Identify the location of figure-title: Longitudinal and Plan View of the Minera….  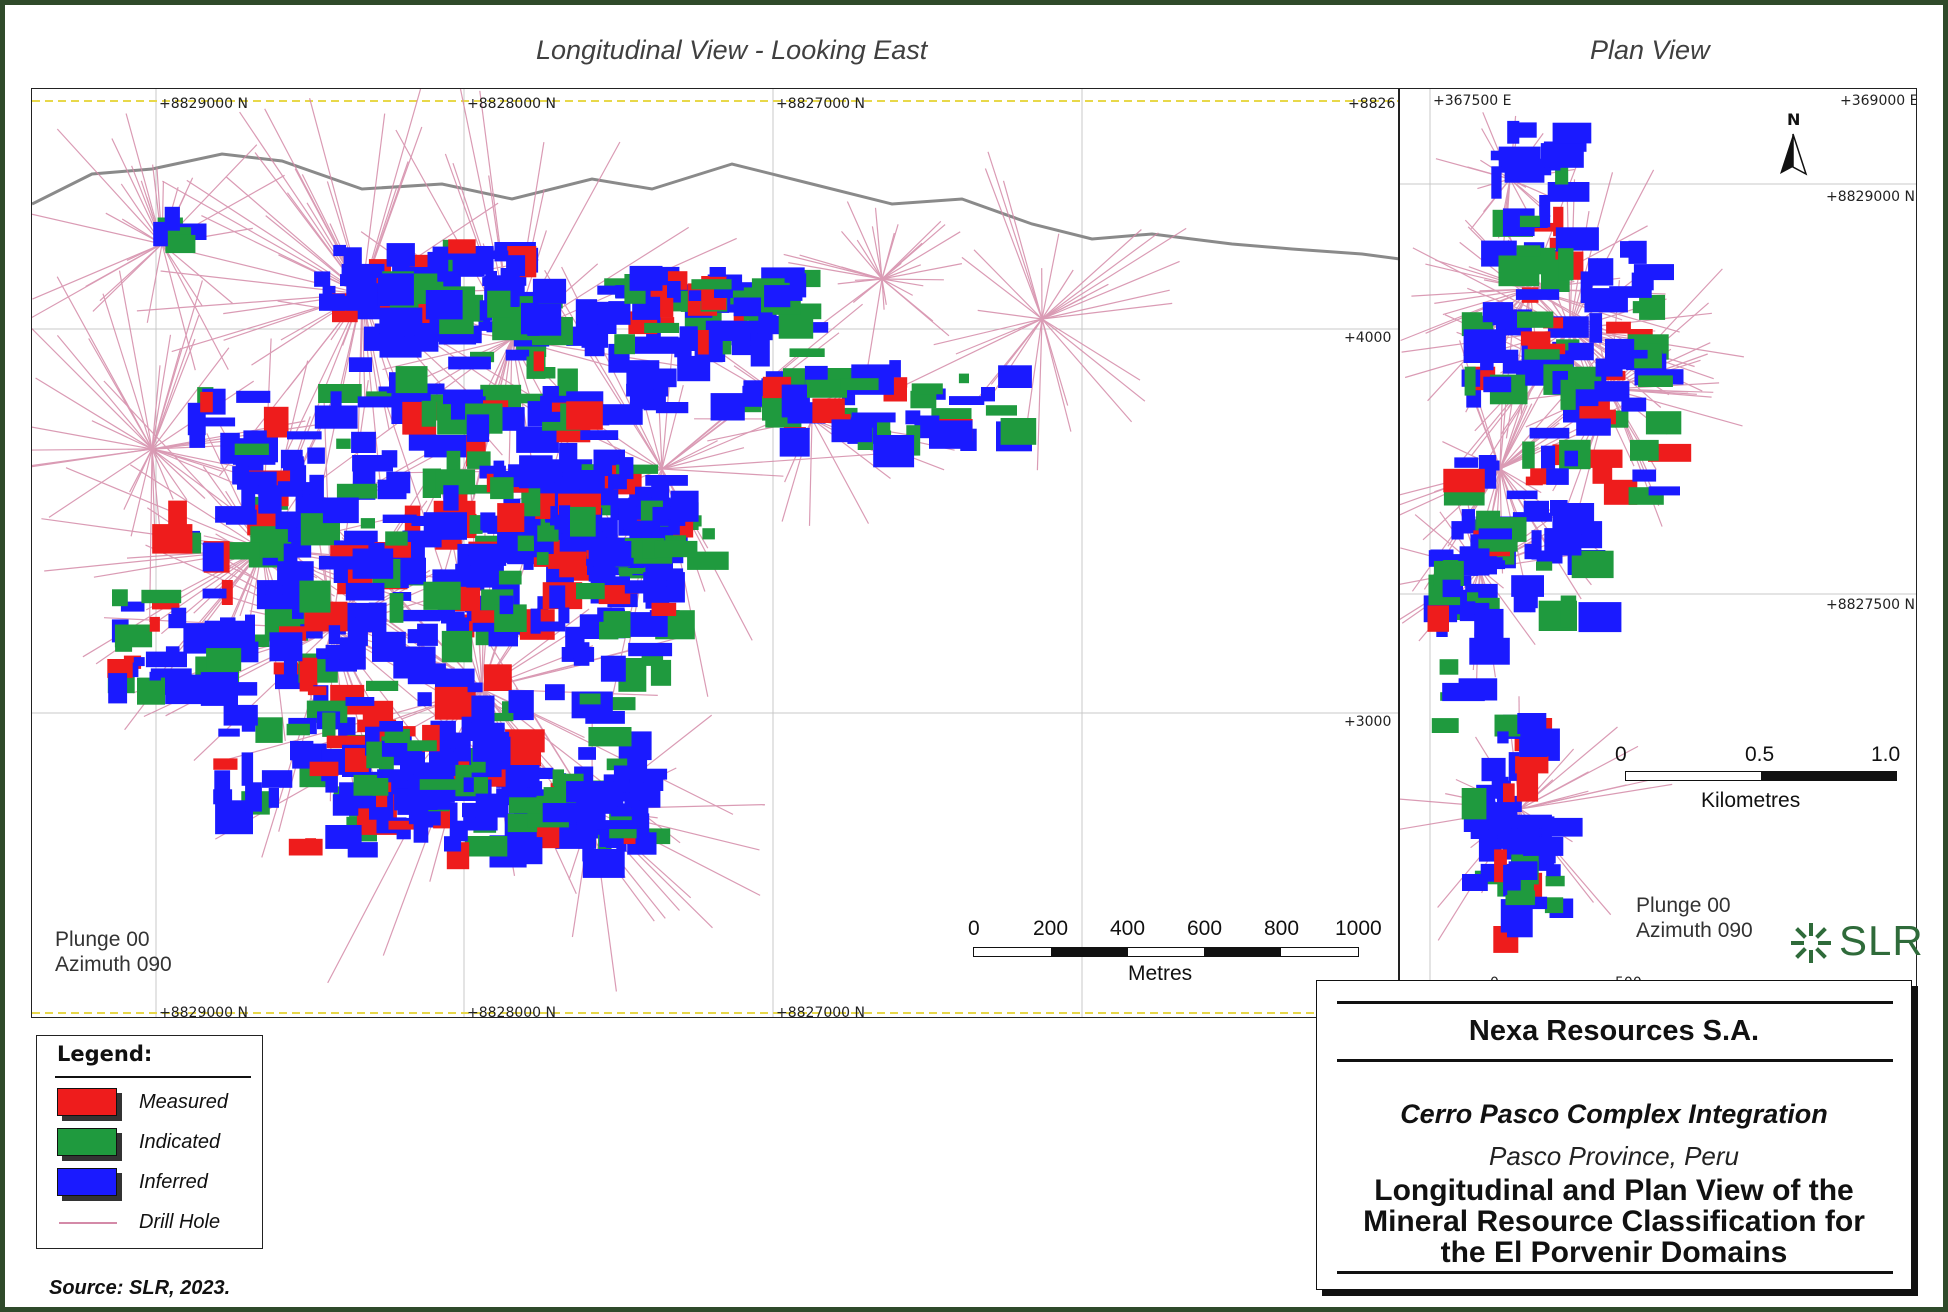
(1614, 1221).